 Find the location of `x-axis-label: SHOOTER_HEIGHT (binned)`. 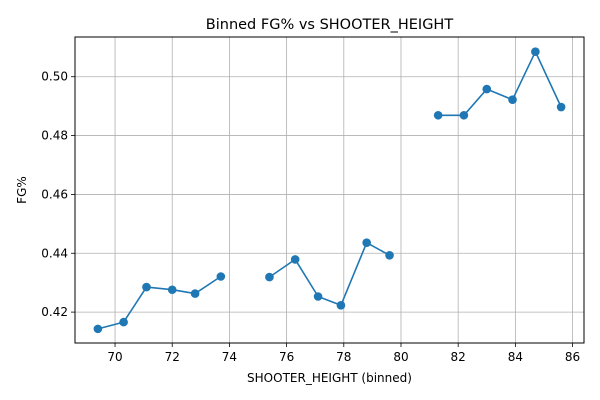

x-axis-label: SHOOTER_HEIGHT (binned) is located at coordinates (329, 378).